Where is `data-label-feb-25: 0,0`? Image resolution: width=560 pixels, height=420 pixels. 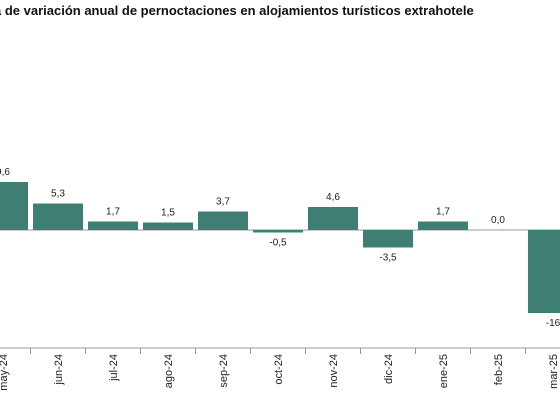
data-label-feb-25: 0,0 is located at coordinates (498, 220).